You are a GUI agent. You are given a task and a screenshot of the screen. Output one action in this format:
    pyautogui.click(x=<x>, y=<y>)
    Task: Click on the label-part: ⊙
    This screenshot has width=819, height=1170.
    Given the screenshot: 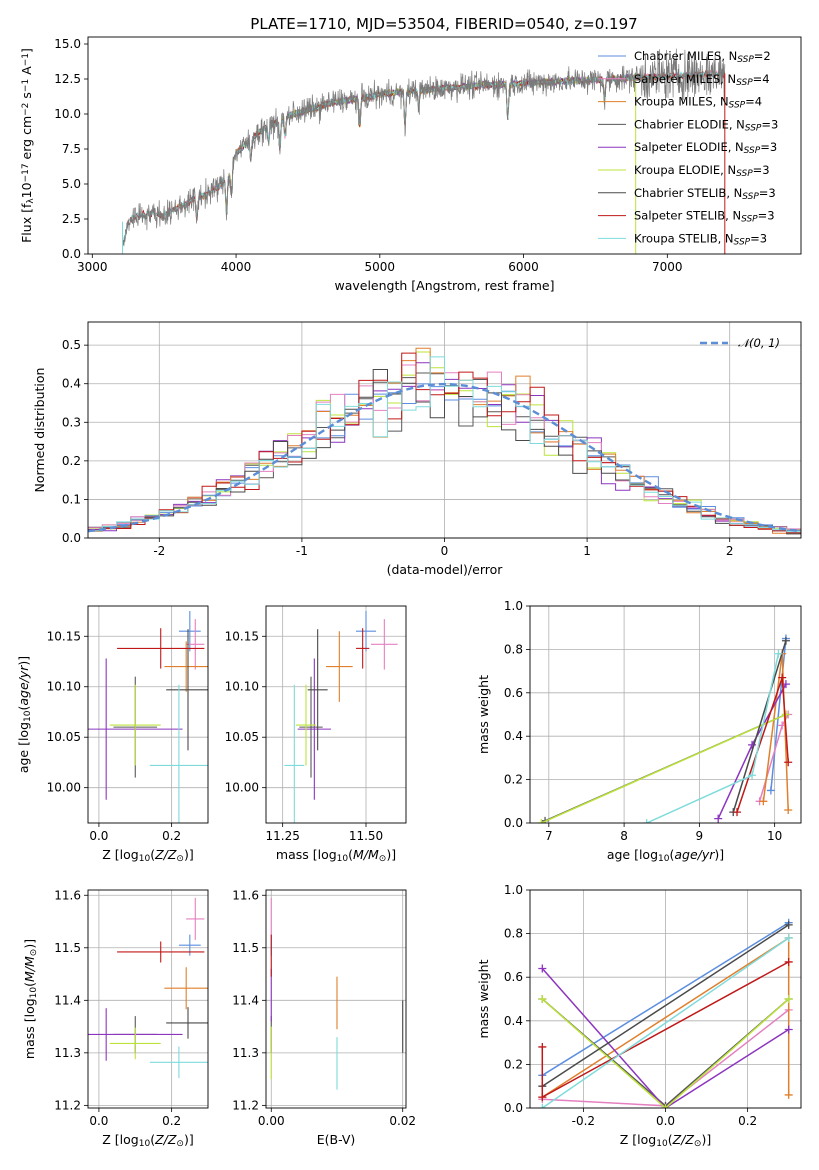 What is the action you would take?
    pyautogui.click(x=180, y=859)
    